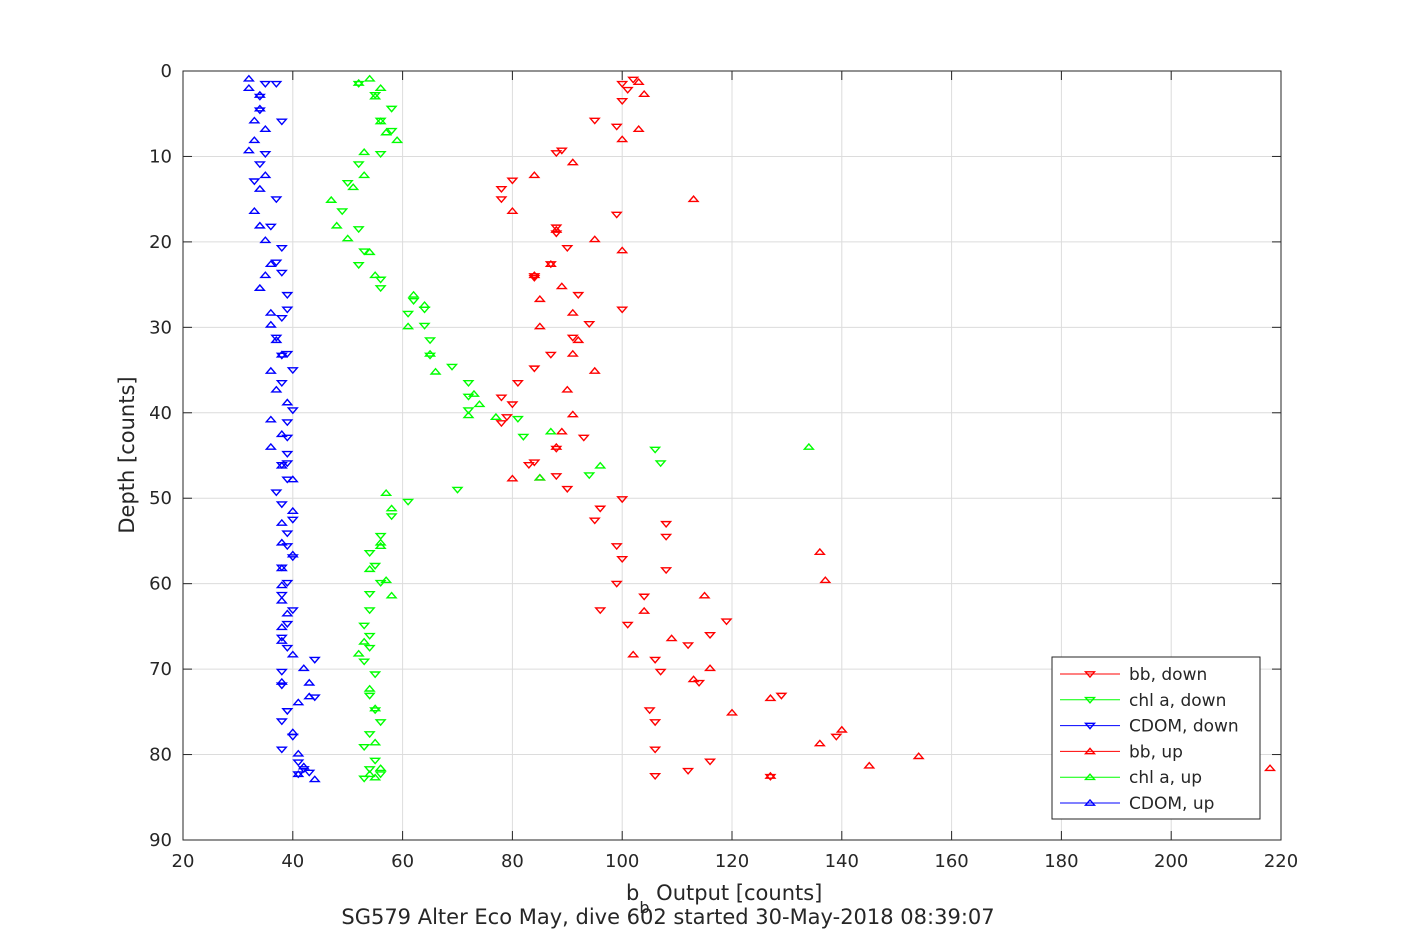 The height and width of the screenshot is (945, 1417). I want to click on y-tick-label: 80, so click(160, 755).